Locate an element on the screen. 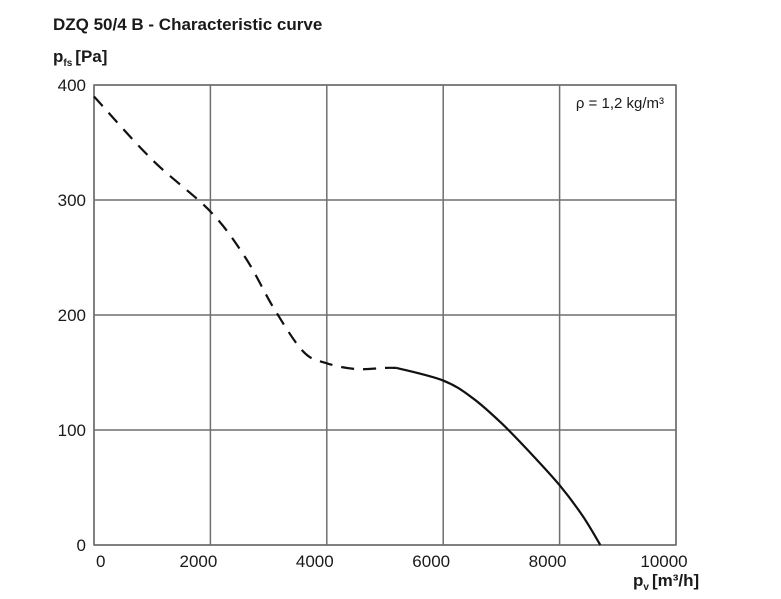  x-tick-label: 2000 is located at coordinates (198, 561).